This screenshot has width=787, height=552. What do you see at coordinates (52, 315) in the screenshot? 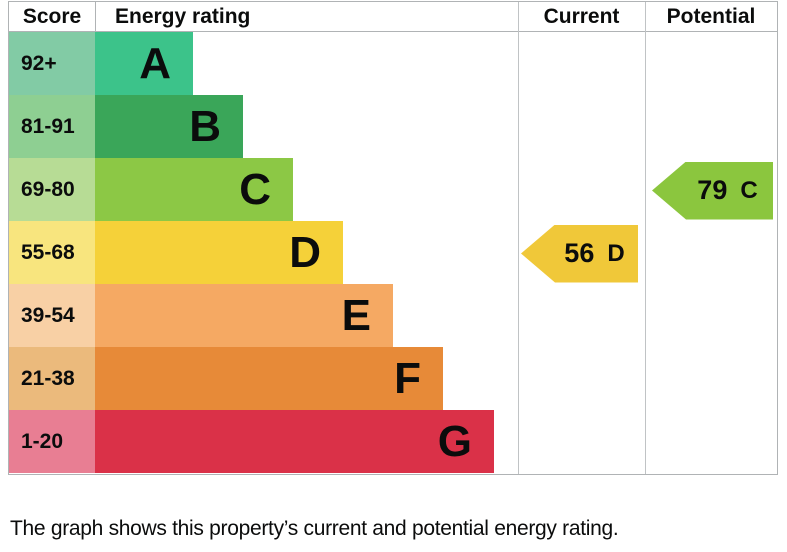
I see `score-range-e: 39-54` at bounding box center [52, 315].